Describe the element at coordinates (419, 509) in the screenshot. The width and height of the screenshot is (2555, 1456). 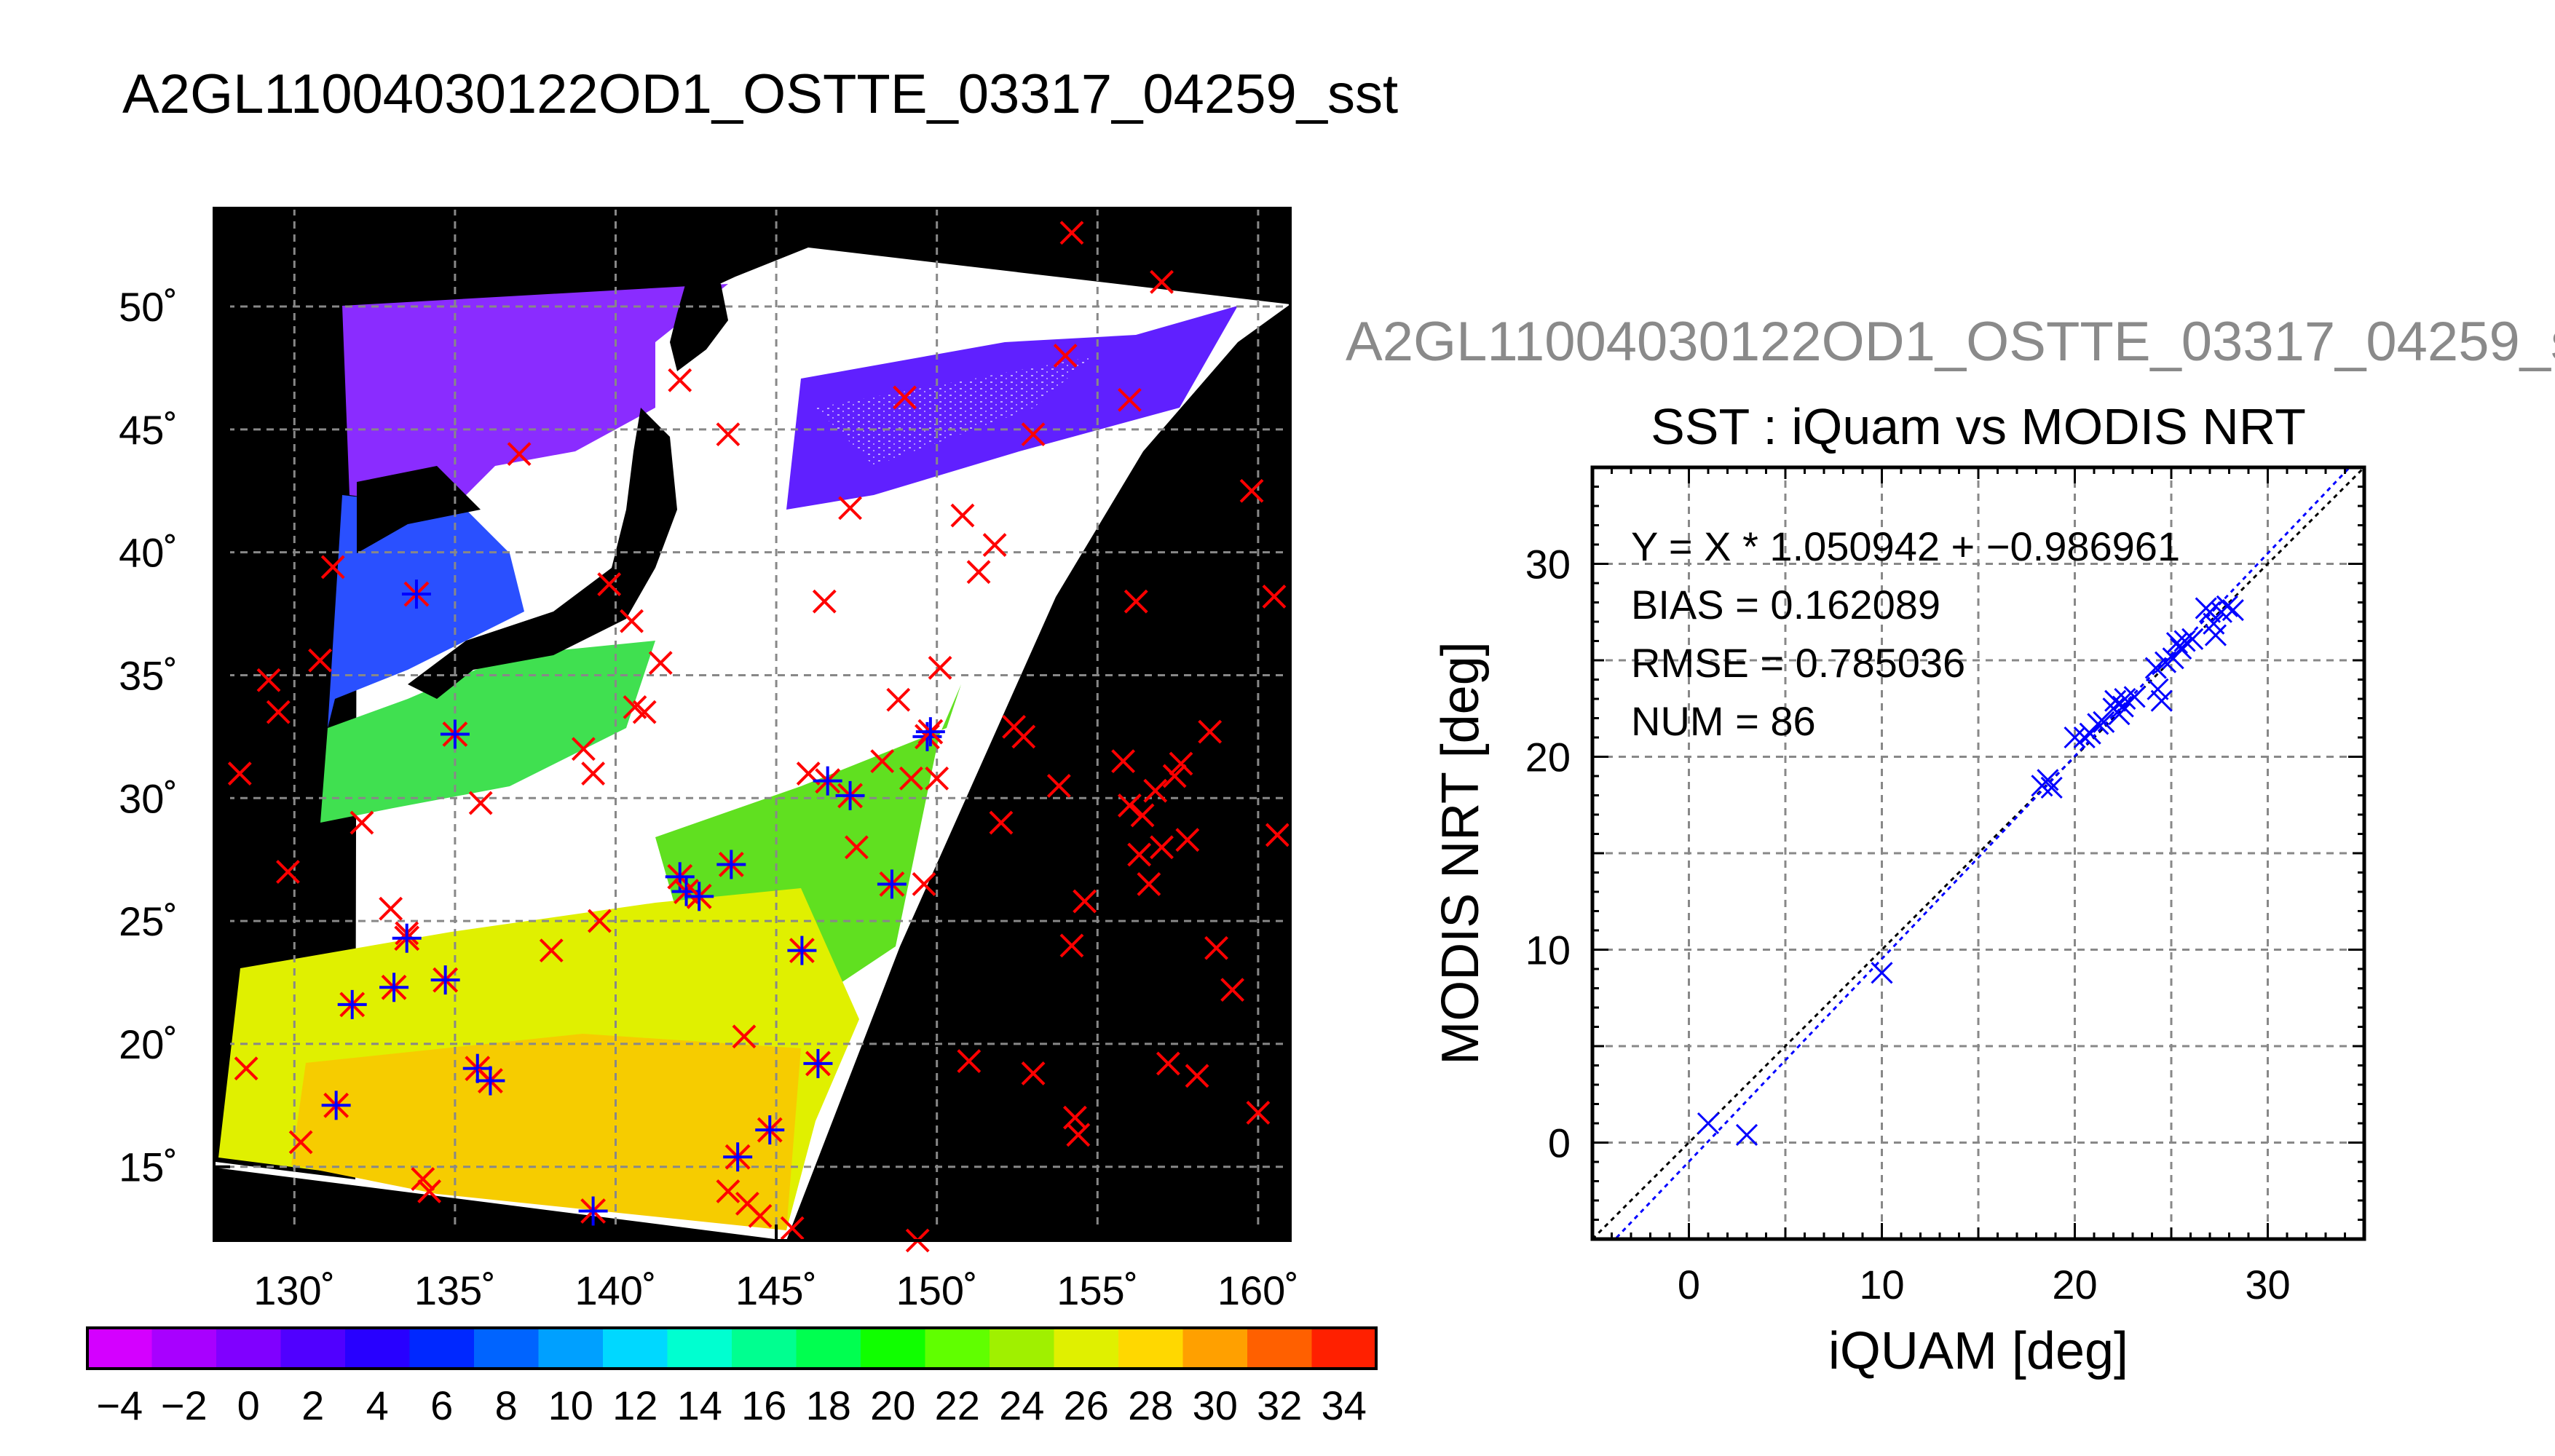
I see `land-korea` at that location.